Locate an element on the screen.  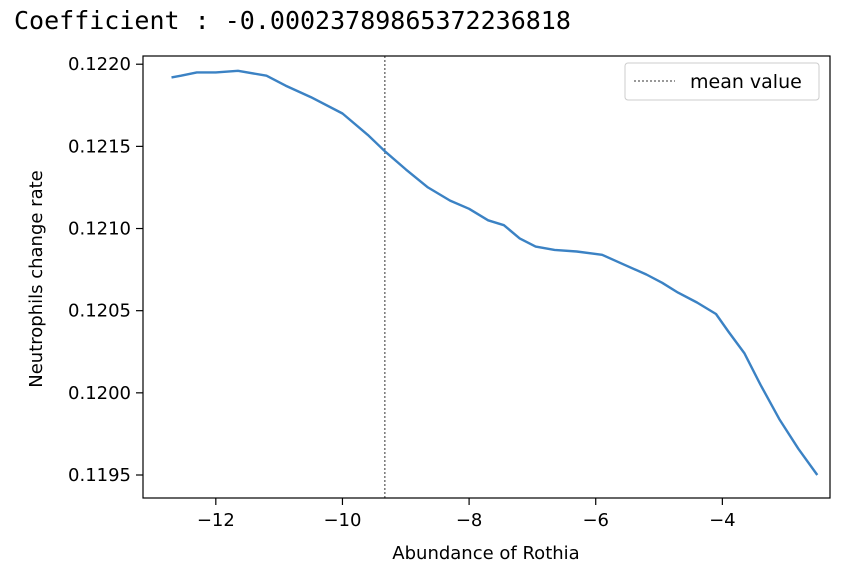
x-tick-label: −6 is located at coordinates (595, 520).